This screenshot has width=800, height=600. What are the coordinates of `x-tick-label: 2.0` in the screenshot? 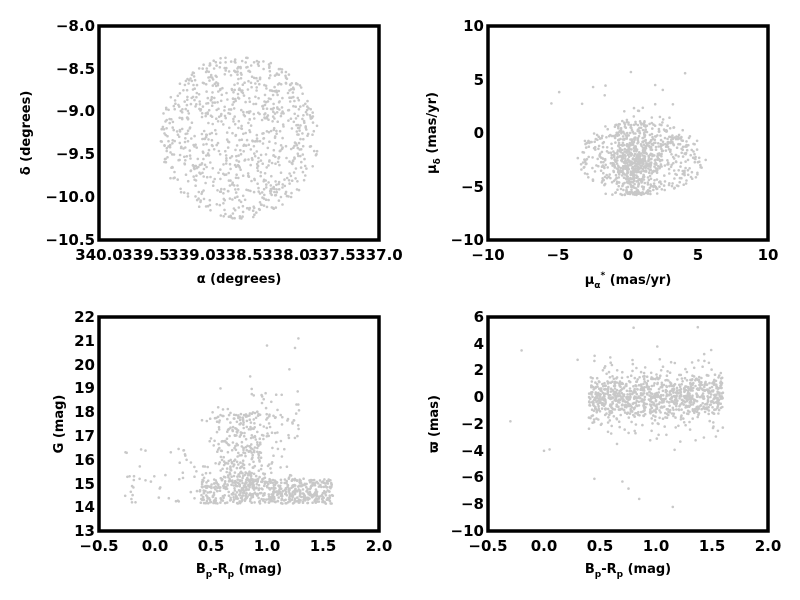 It's located at (379, 546).